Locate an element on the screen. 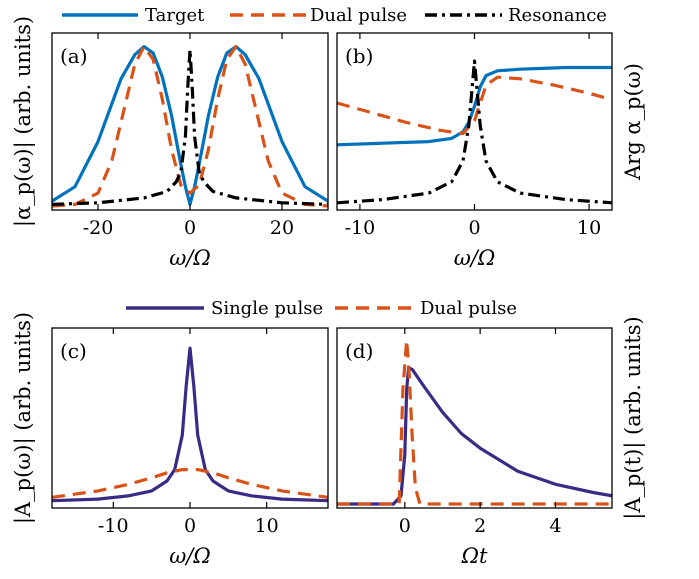  legend-label-dual-bottom: Dual pulse is located at coordinates (468, 308).